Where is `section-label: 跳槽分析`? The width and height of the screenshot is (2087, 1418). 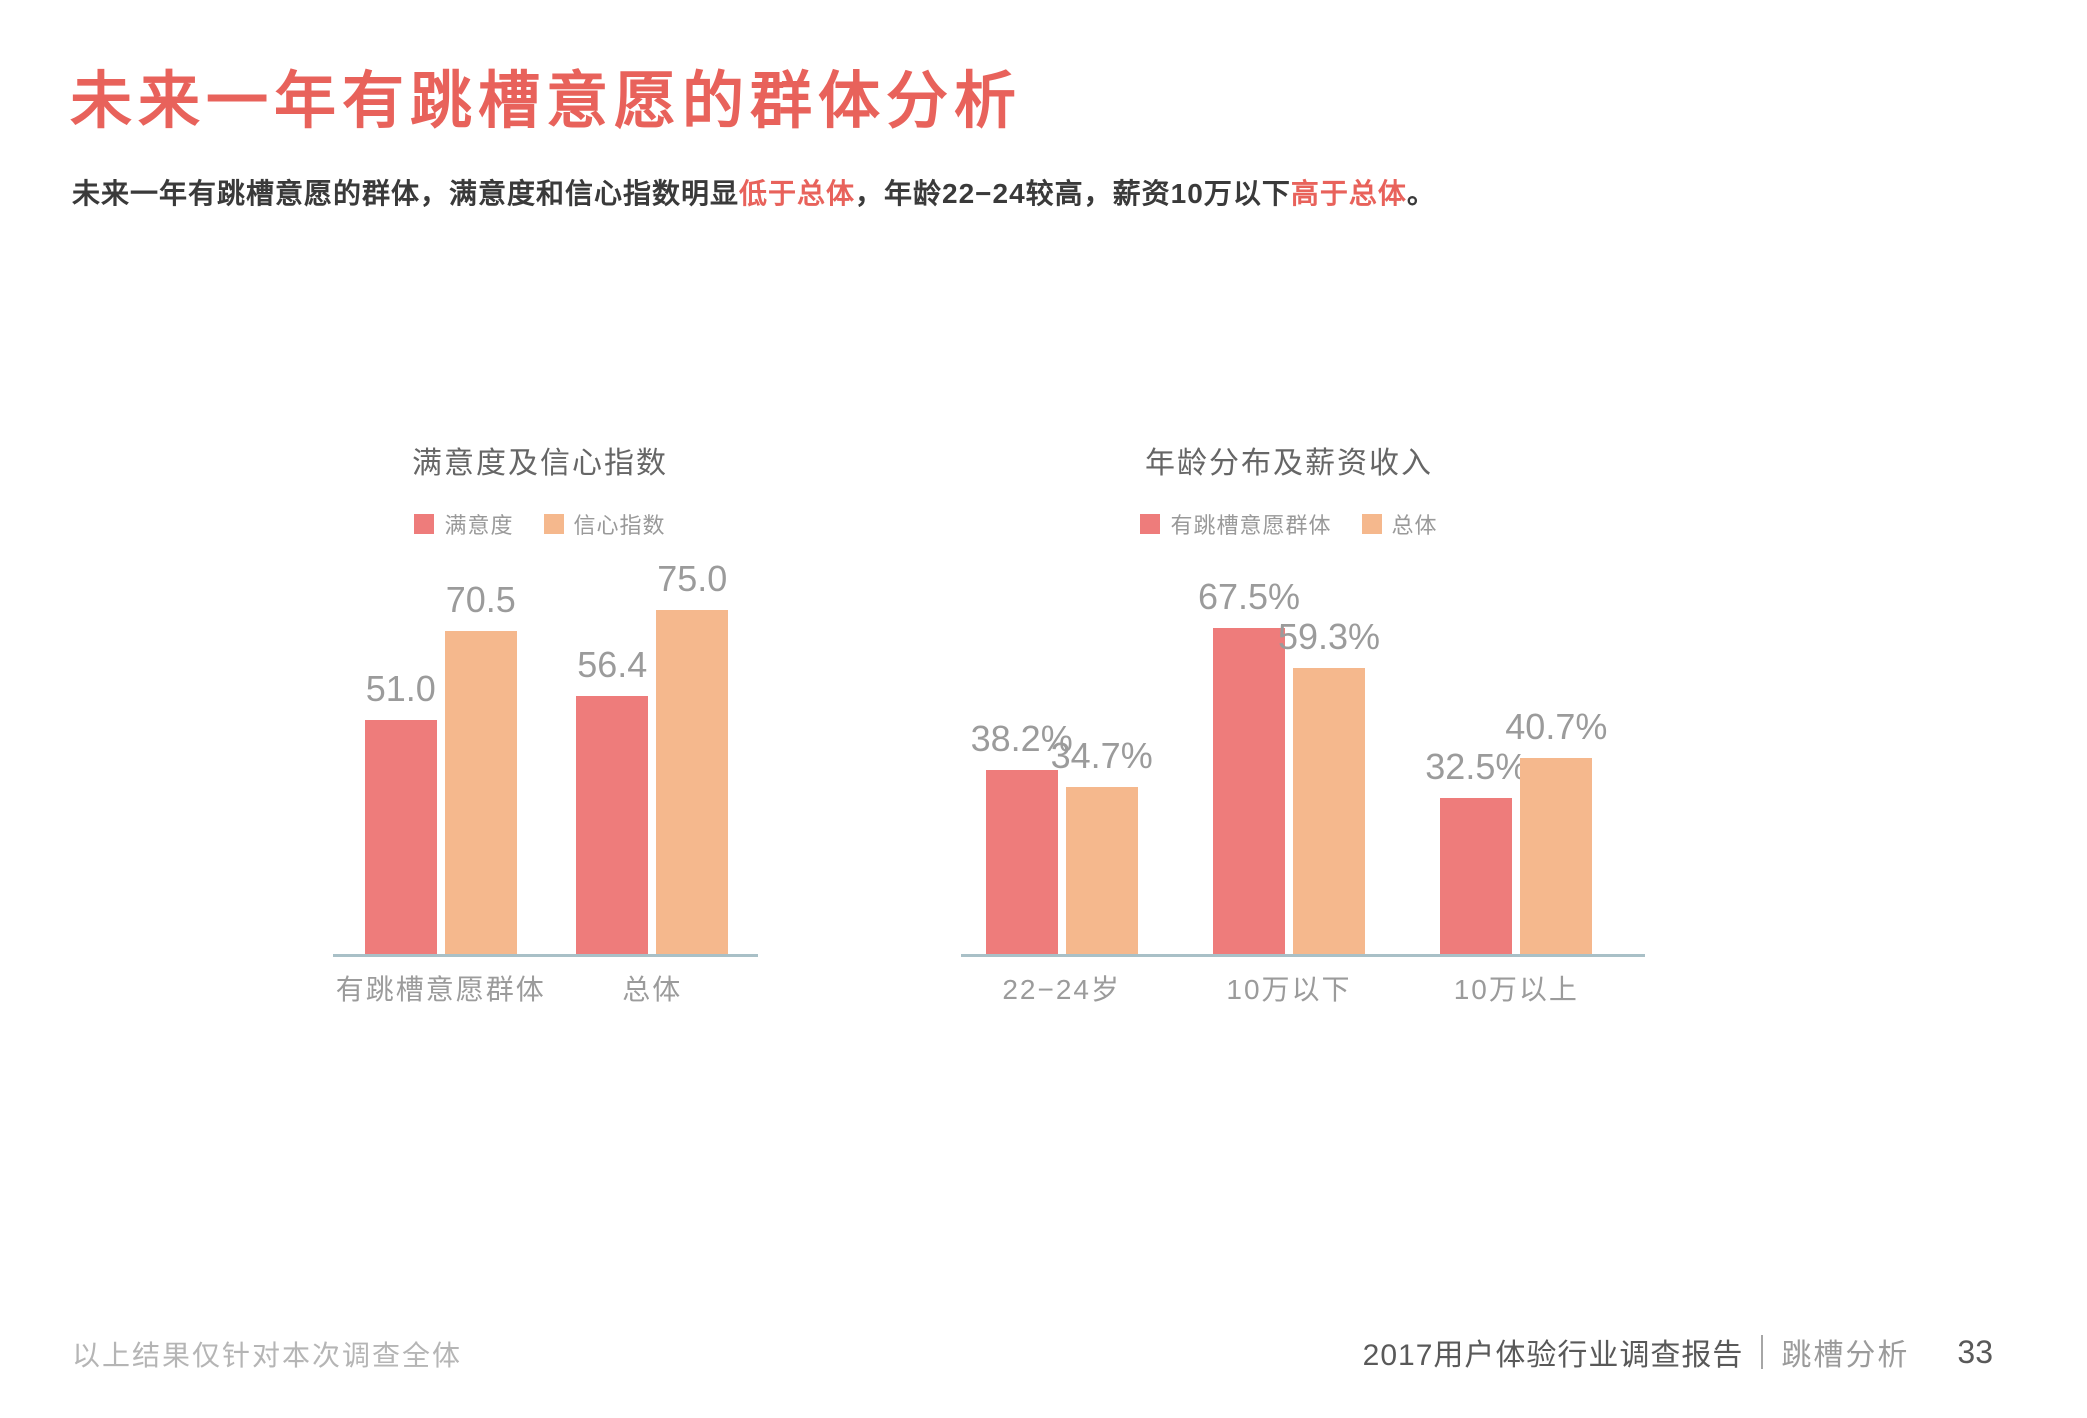
section-label: 跳槽分析 is located at coordinates (1845, 1355).